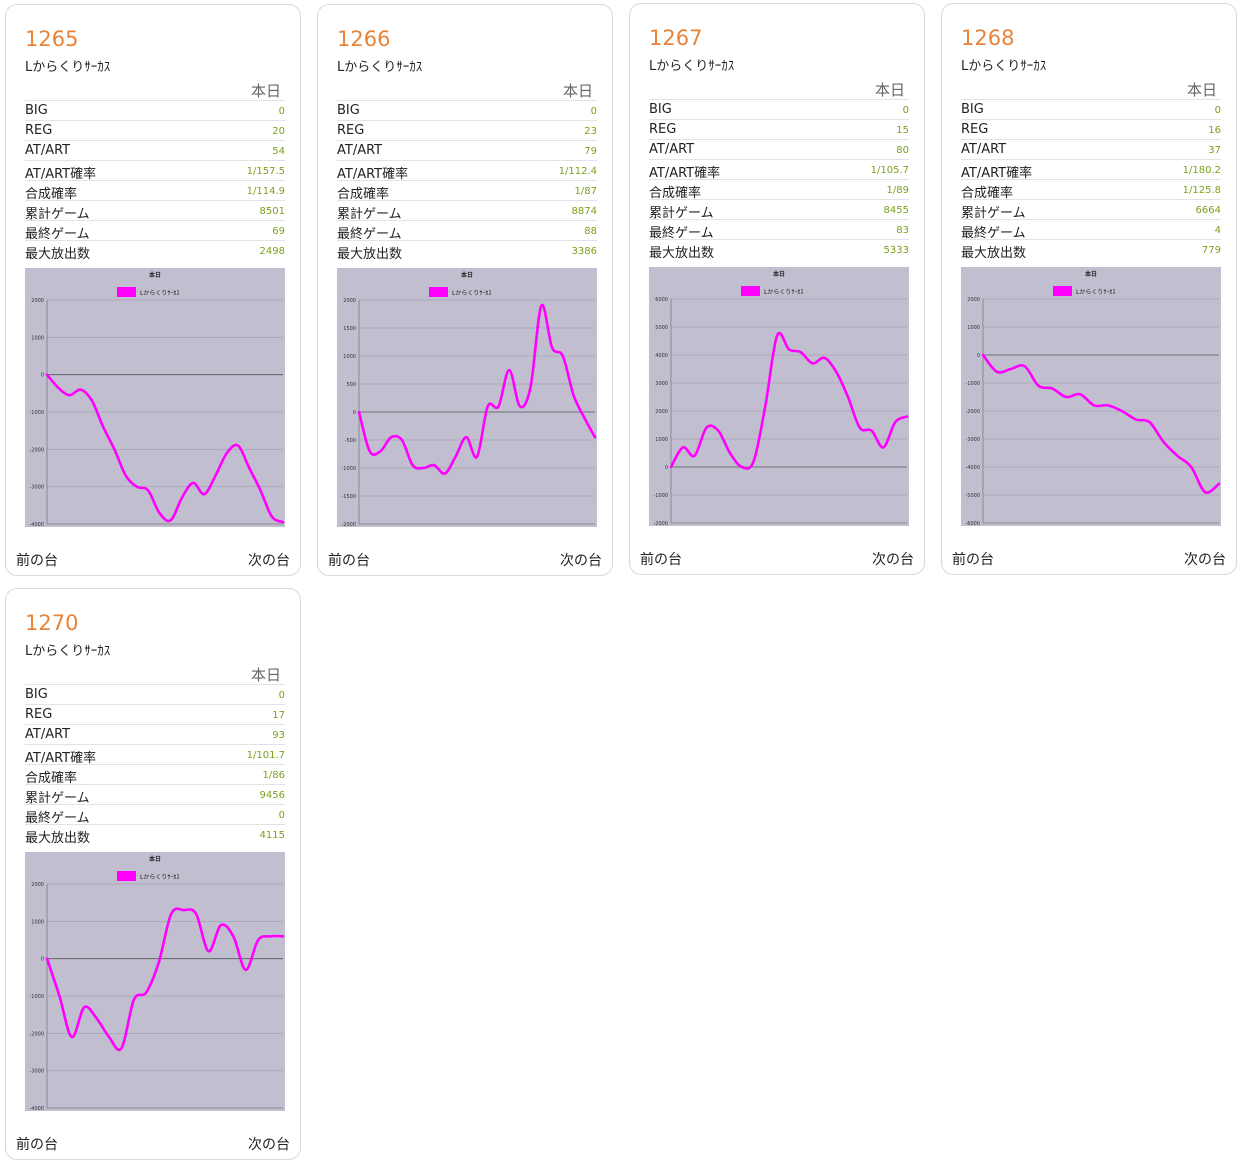 The image size is (1244, 1166). What do you see at coordinates (52, 39) in the screenshot?
I see `machine-number: 1265` at bounding box center [52, 39].